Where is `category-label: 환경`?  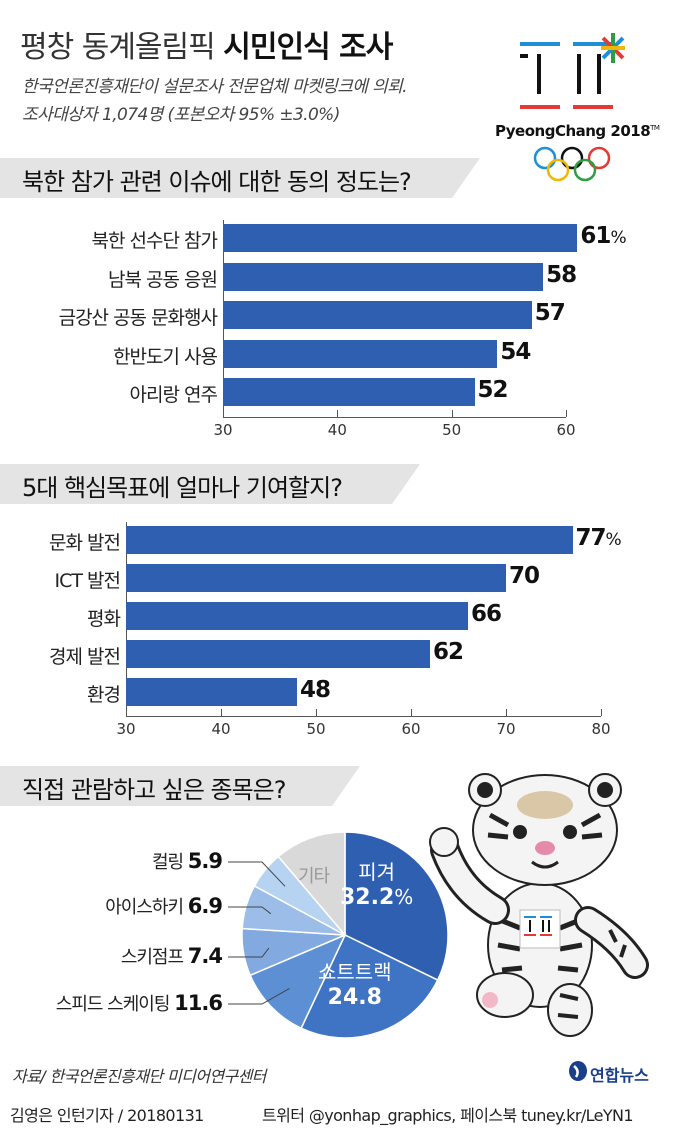
category-label: 환경 is located at coordinates (104, 695).